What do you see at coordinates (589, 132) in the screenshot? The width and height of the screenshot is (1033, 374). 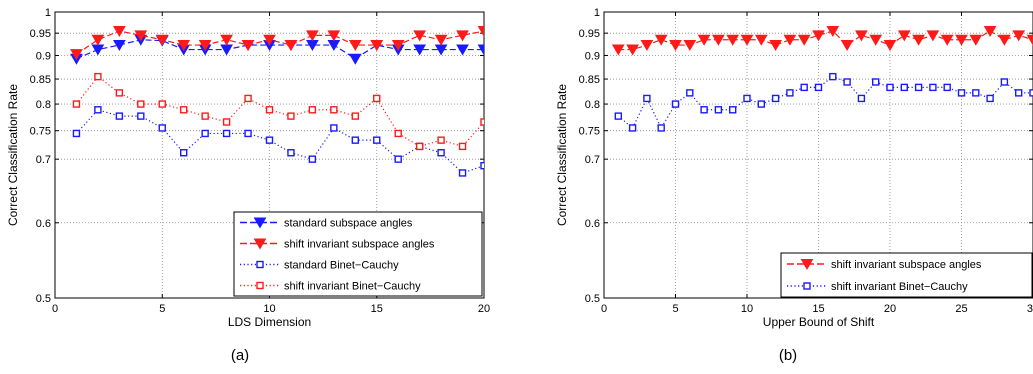 I see `y-tick-label: 0.75` at bounding box center [589, 132].